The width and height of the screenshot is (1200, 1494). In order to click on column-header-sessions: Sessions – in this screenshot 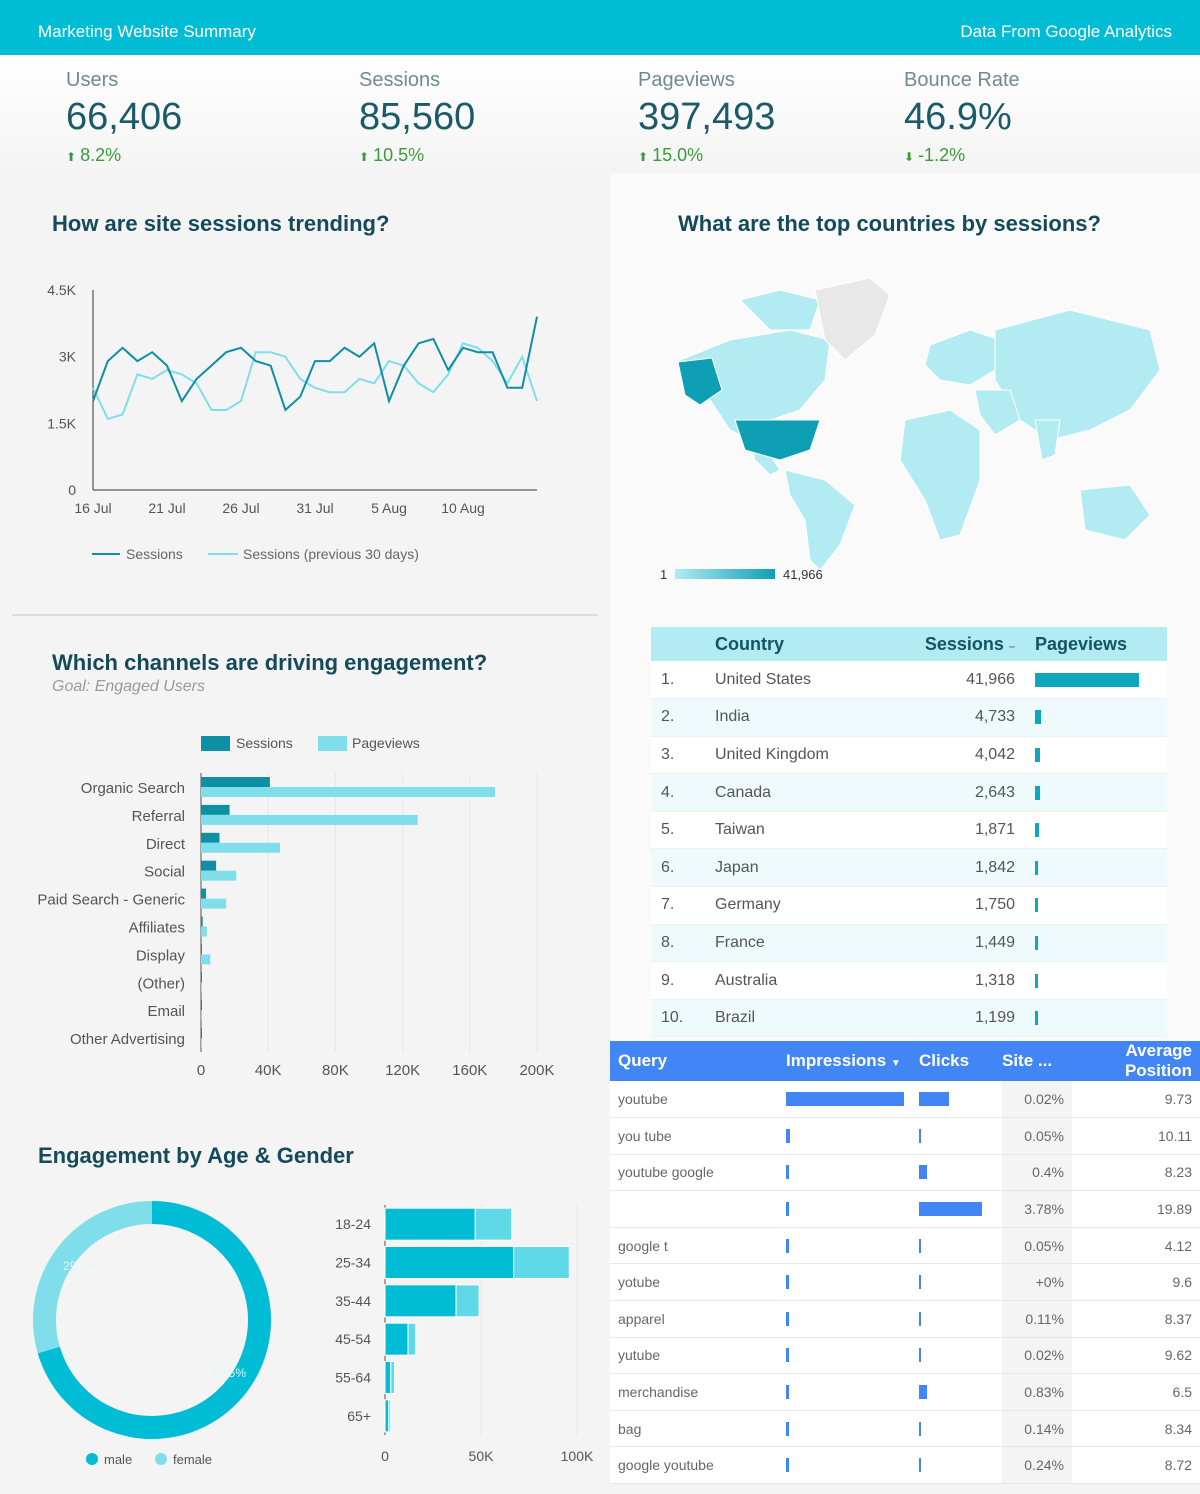, I will do `click(960, 644)`.